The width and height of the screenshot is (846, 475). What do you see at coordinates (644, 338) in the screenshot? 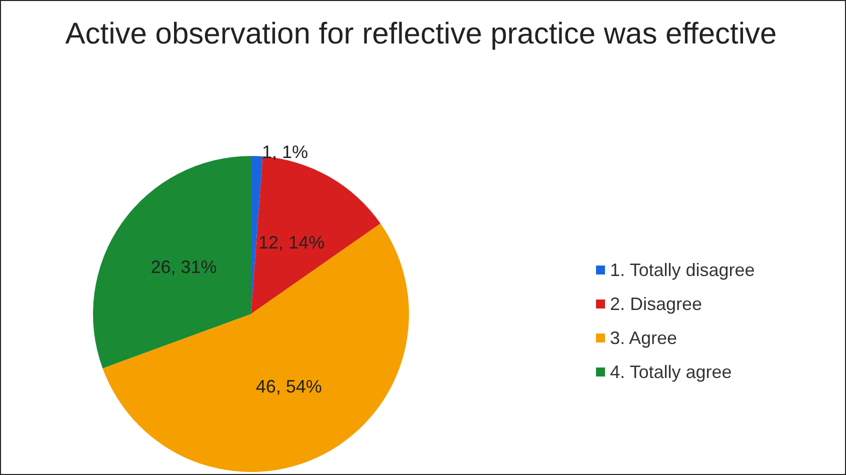
I see `legend-label: 3. Agree` at bounding box center [644, 338].